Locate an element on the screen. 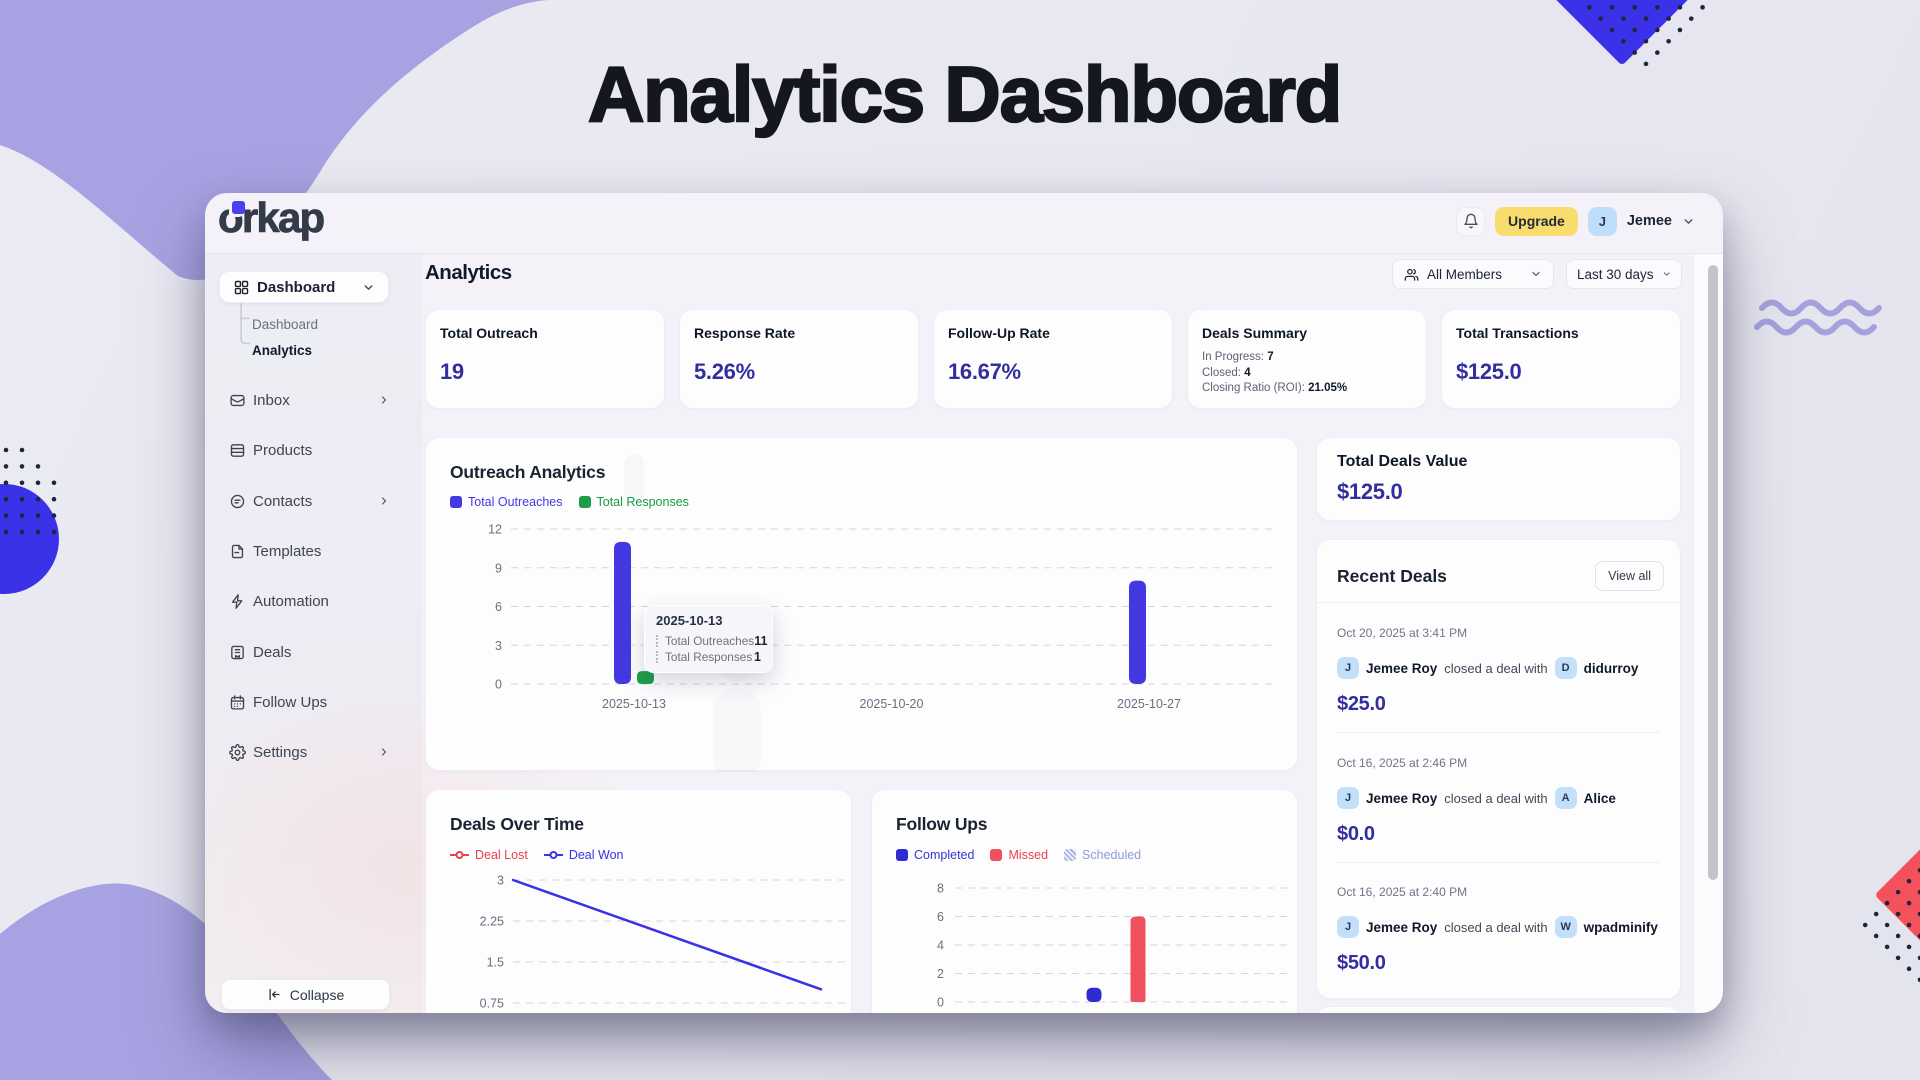 Image resolution: width=1920 pixels, height=1080 pixels. brand-logo: orkap is located at coordinates (272, 218).